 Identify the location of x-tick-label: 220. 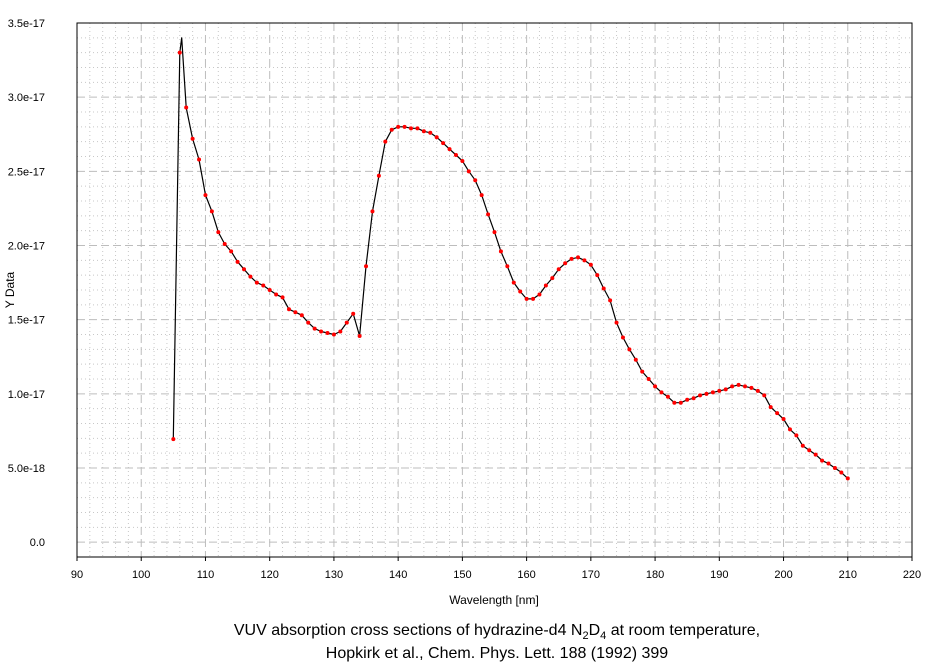
(912, 575).